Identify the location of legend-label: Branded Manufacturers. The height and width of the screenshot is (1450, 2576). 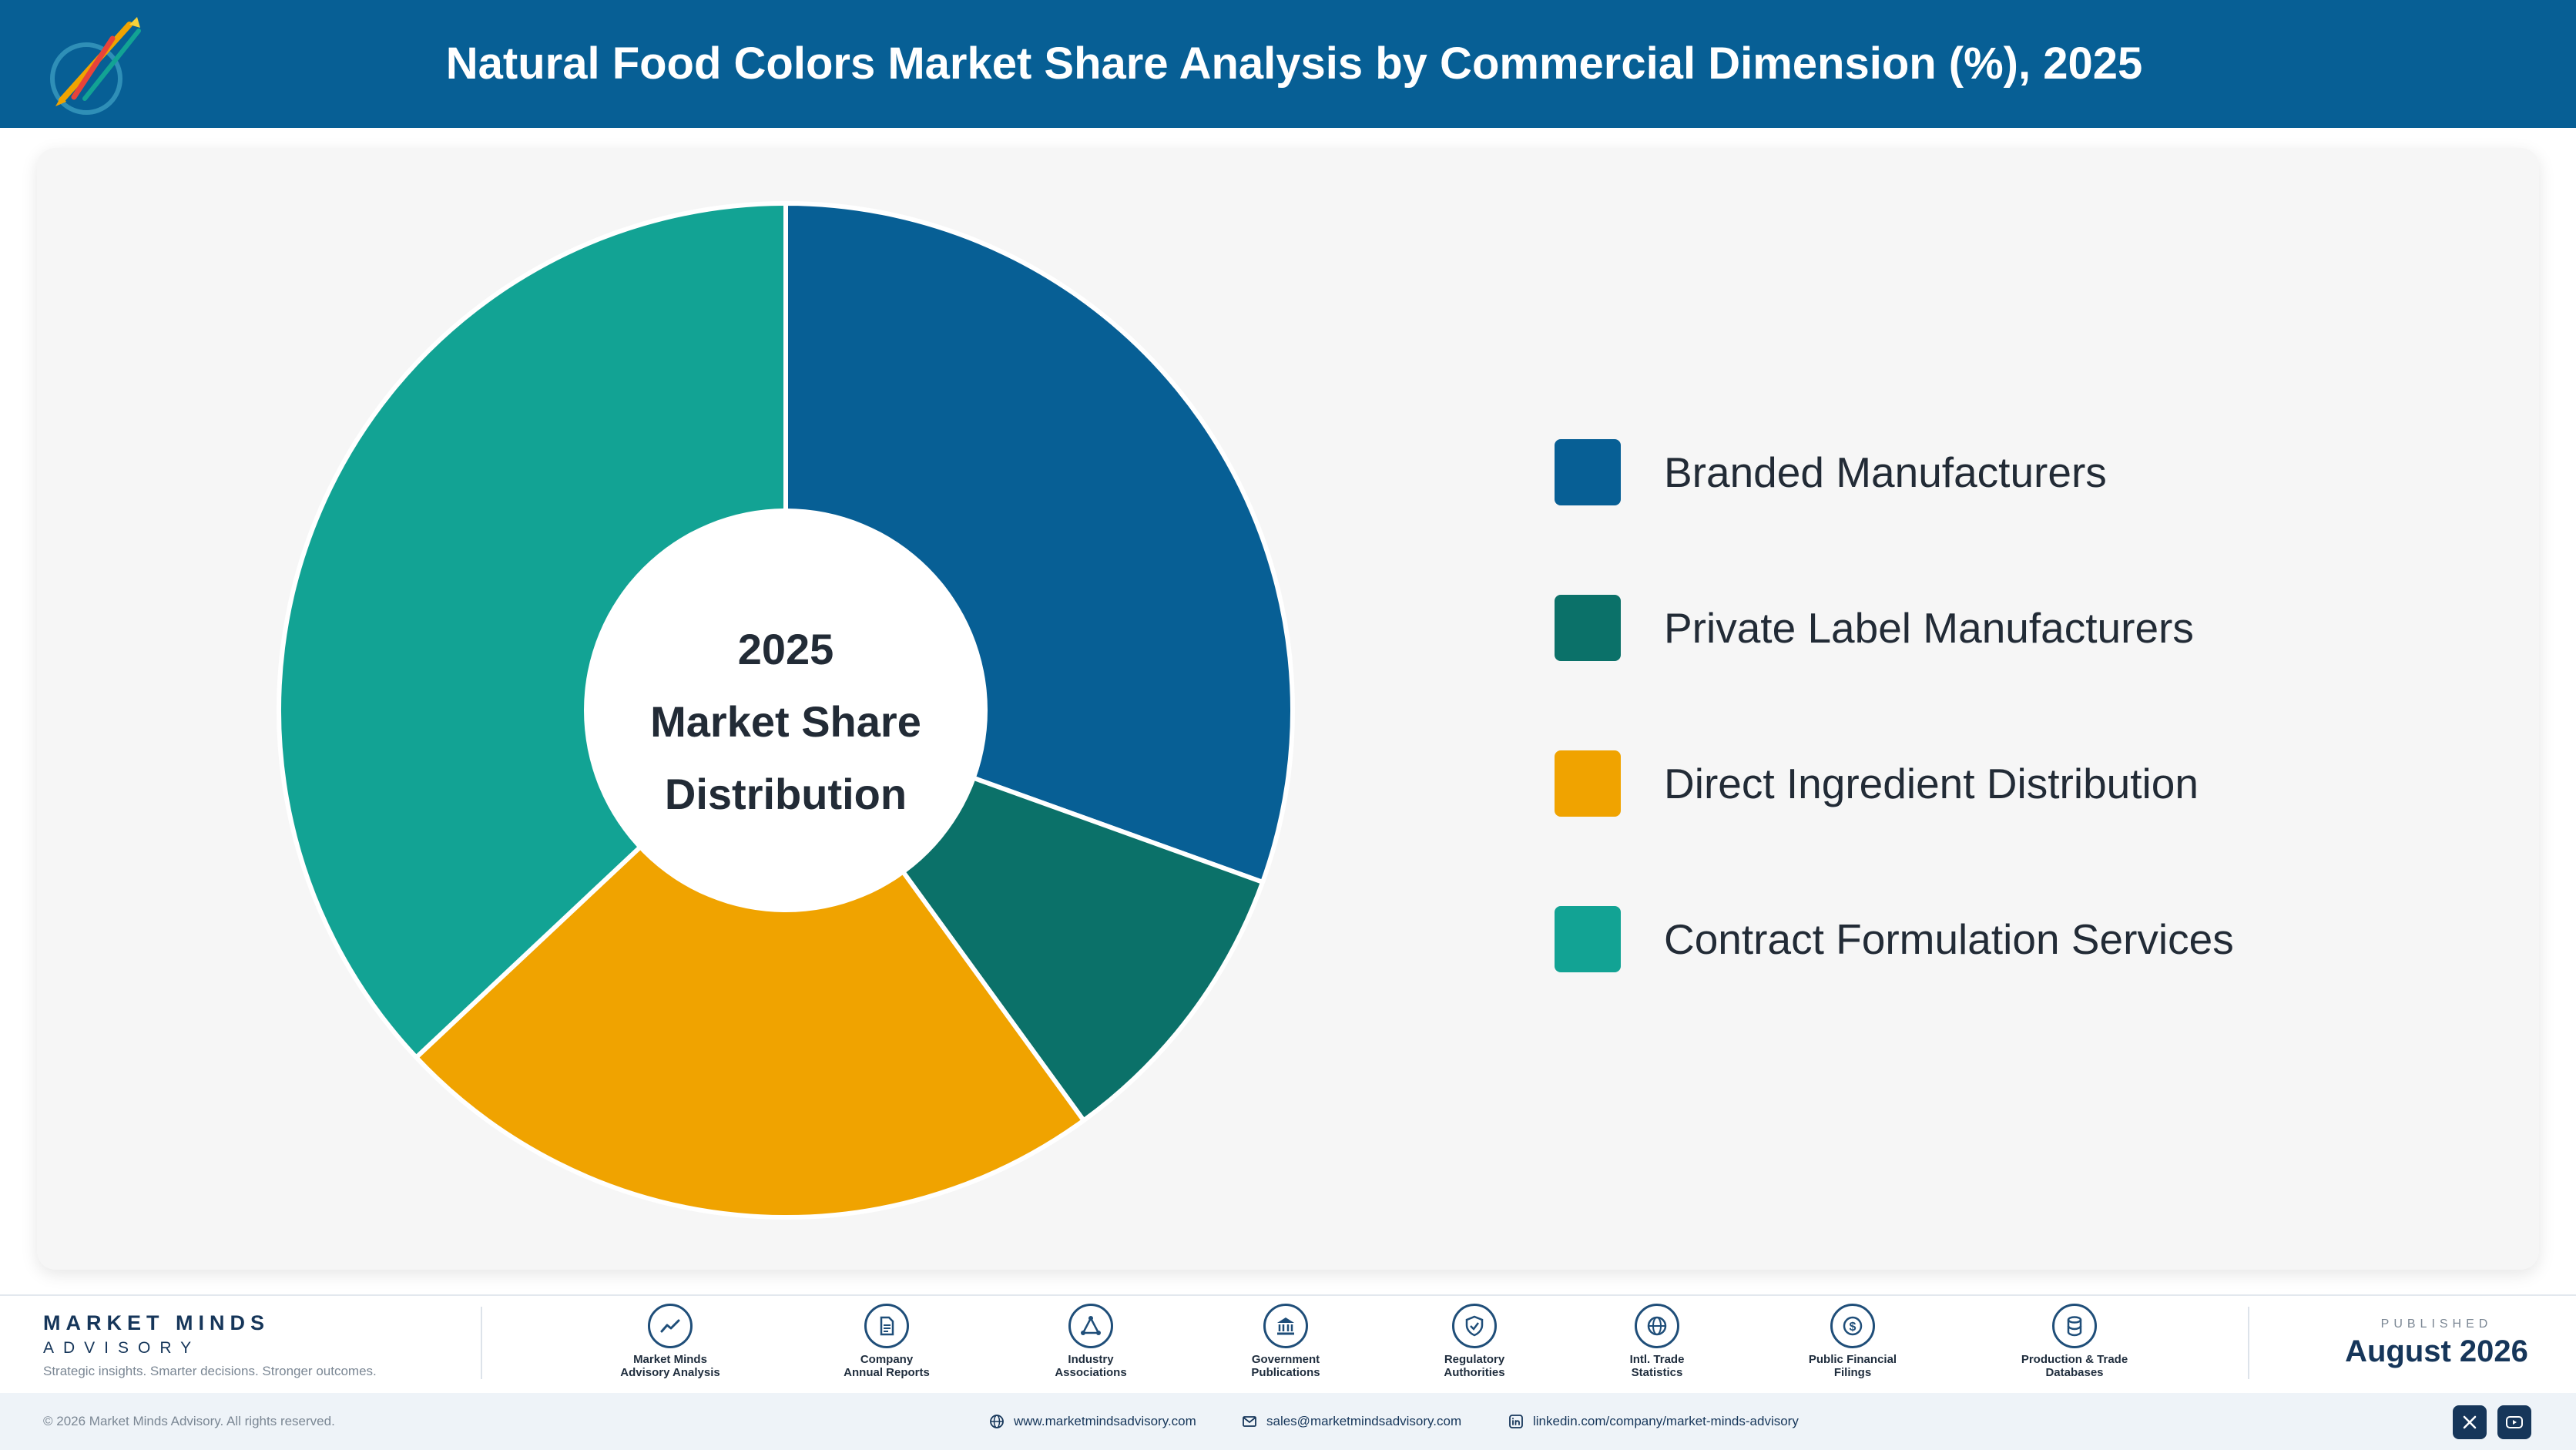
(1885, 472).